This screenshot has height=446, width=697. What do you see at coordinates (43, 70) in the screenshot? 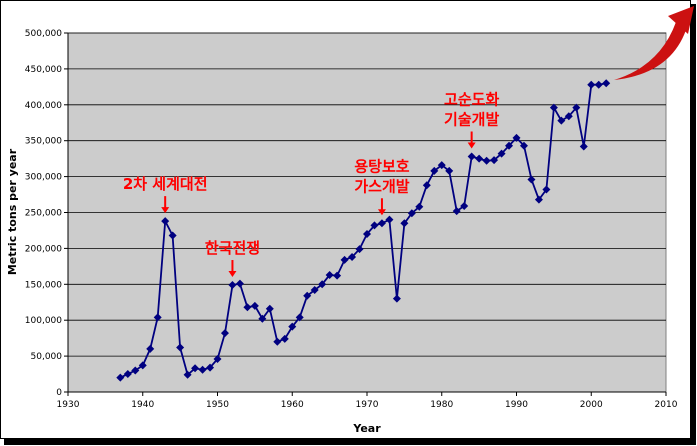
I see `y-tick-label: 450,000` at bounding box center [43, 70].